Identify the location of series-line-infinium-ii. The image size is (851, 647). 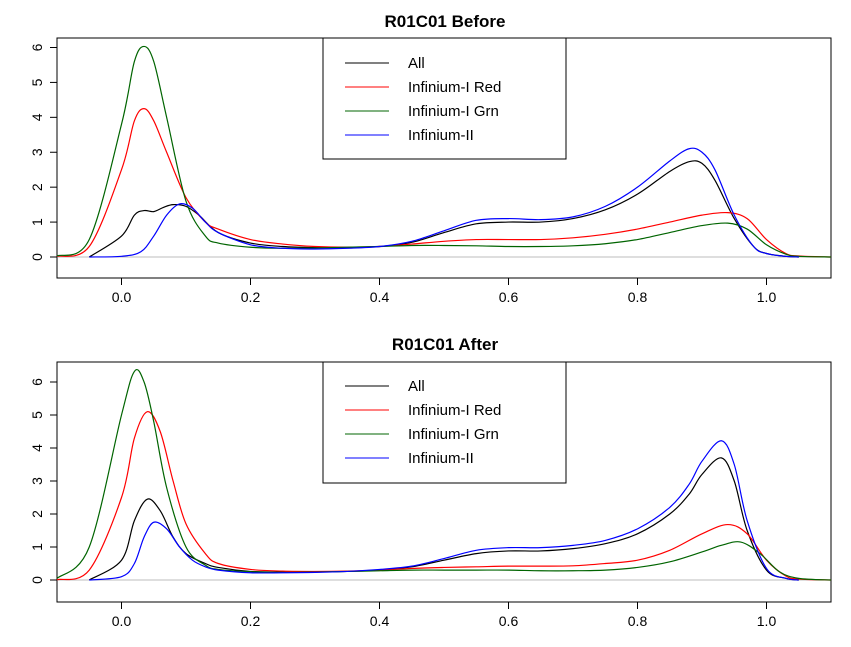
(444, 202).